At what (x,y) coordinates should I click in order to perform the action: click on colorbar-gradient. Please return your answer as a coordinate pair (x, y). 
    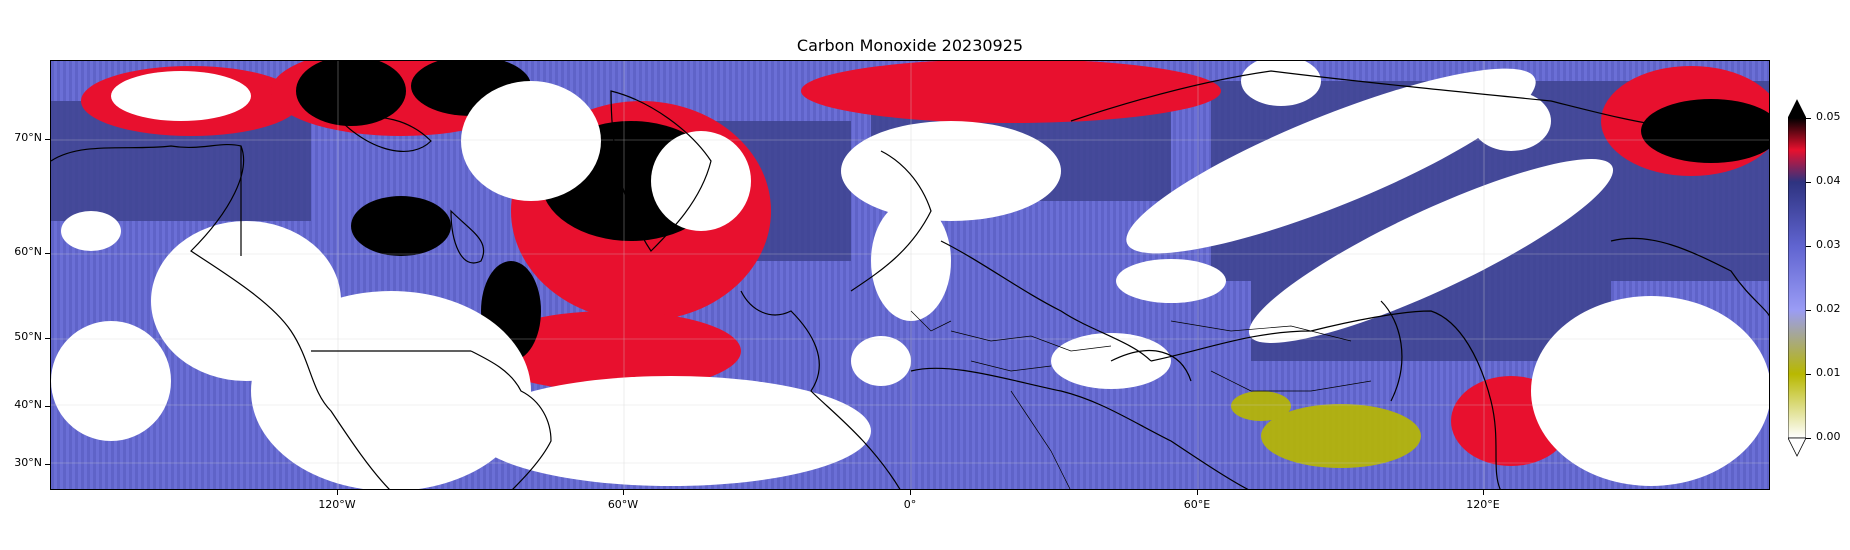
    Looking at the image, I should click on (1797, 278).